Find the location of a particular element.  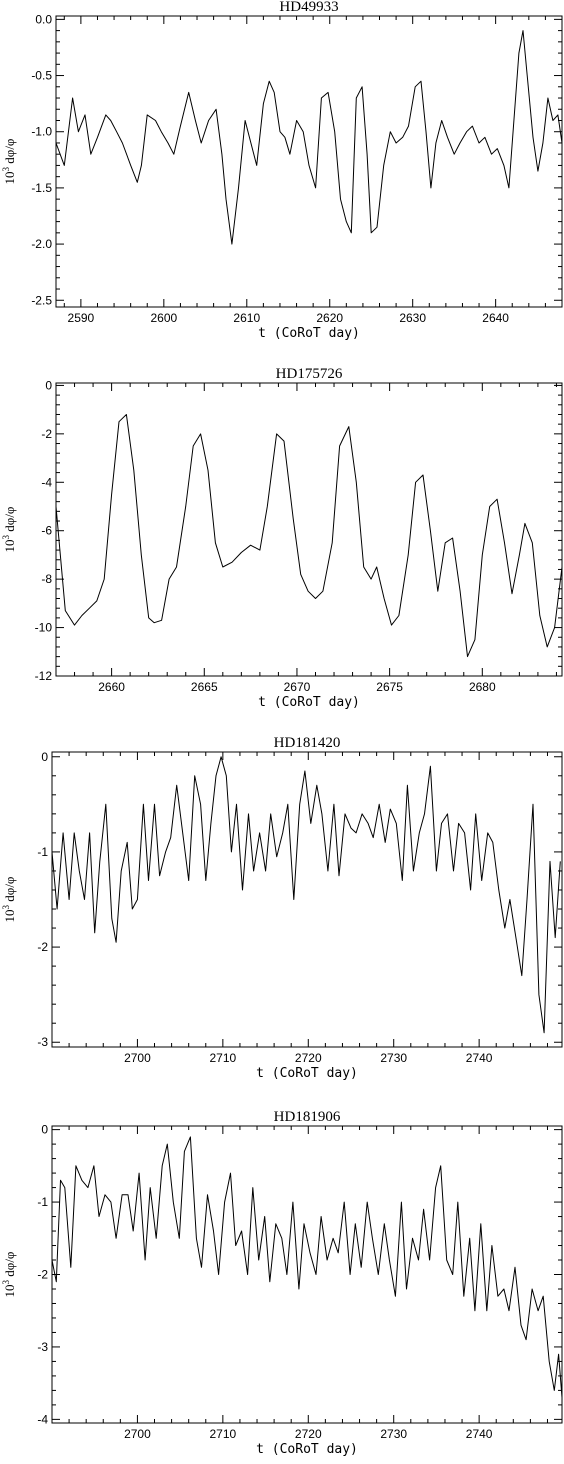

x-tick-label: 2680 is located at coordinates (482, 687).